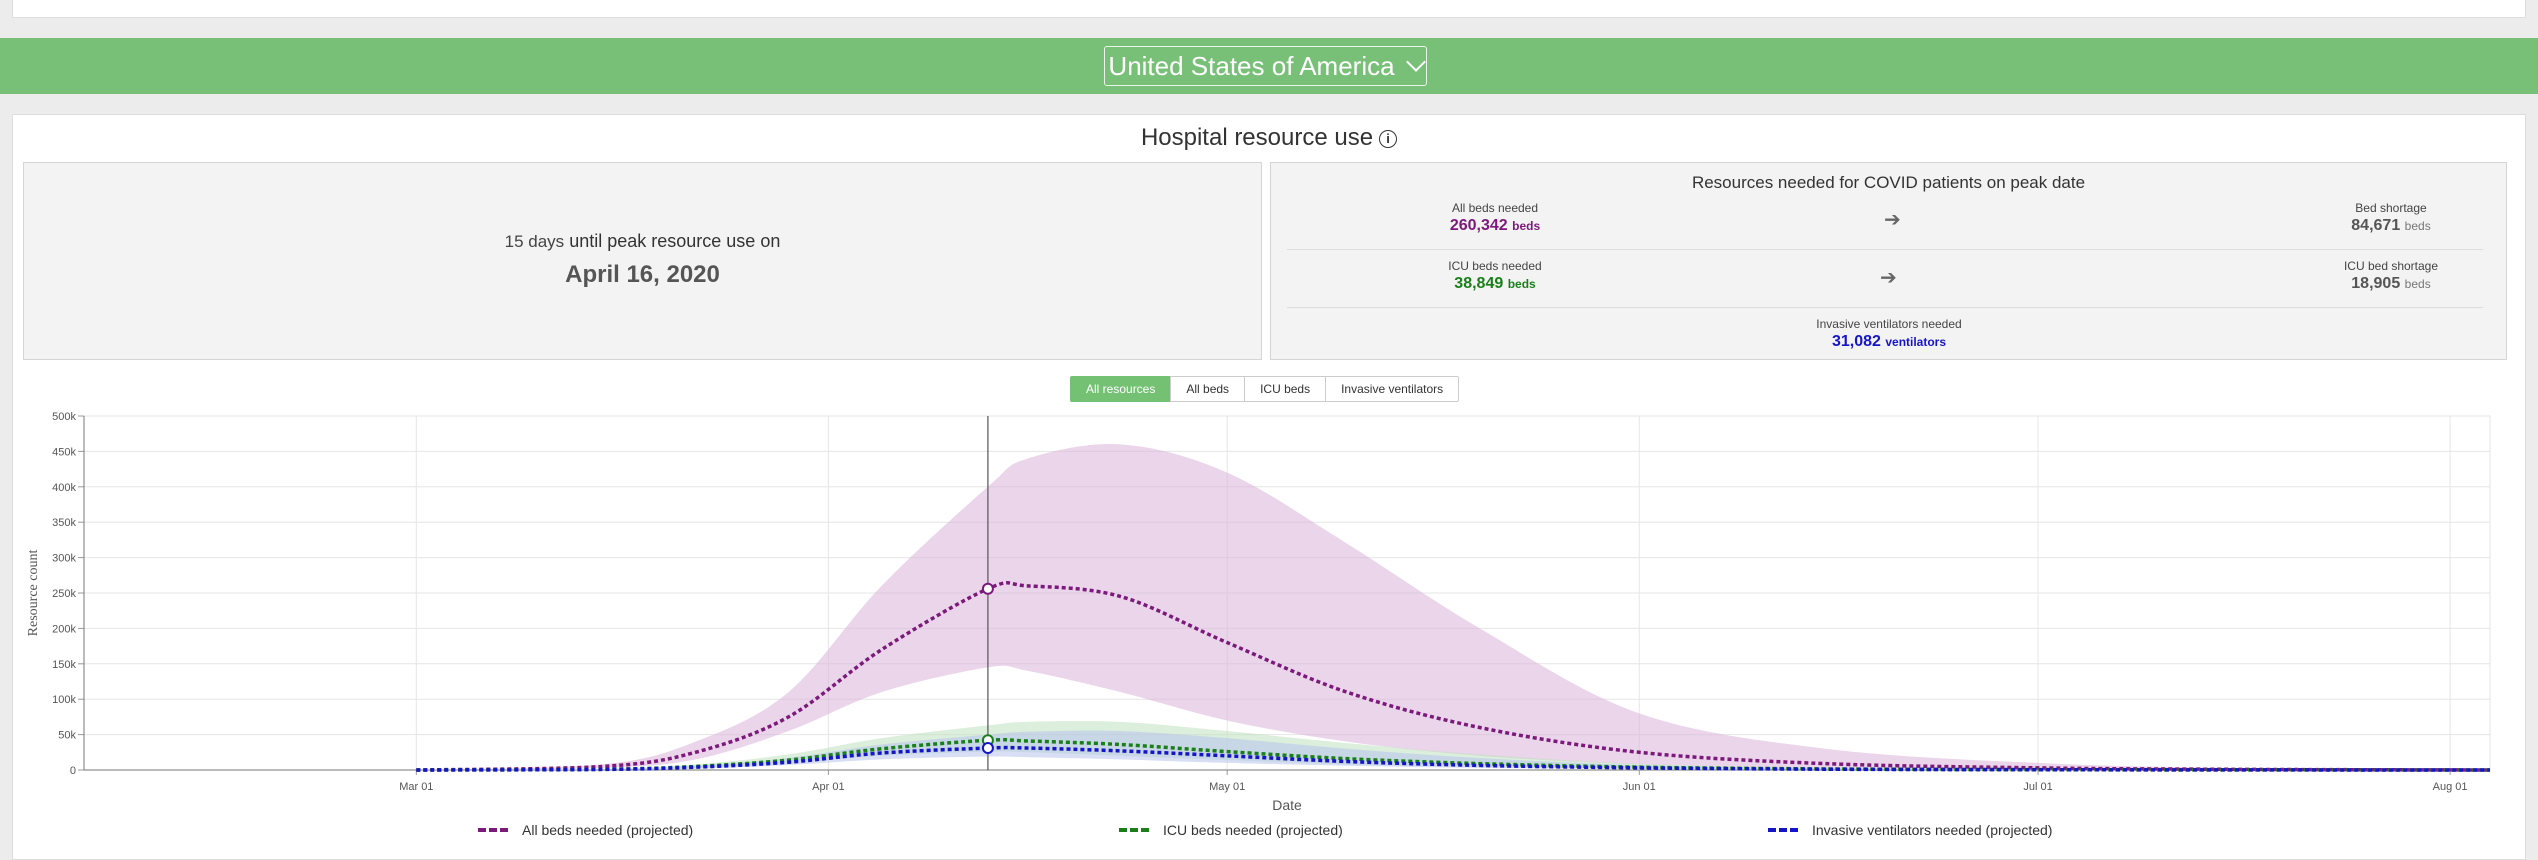 The image size is (2538, 860). I want to click on icu-value: 38,849, so click(1479, 283).